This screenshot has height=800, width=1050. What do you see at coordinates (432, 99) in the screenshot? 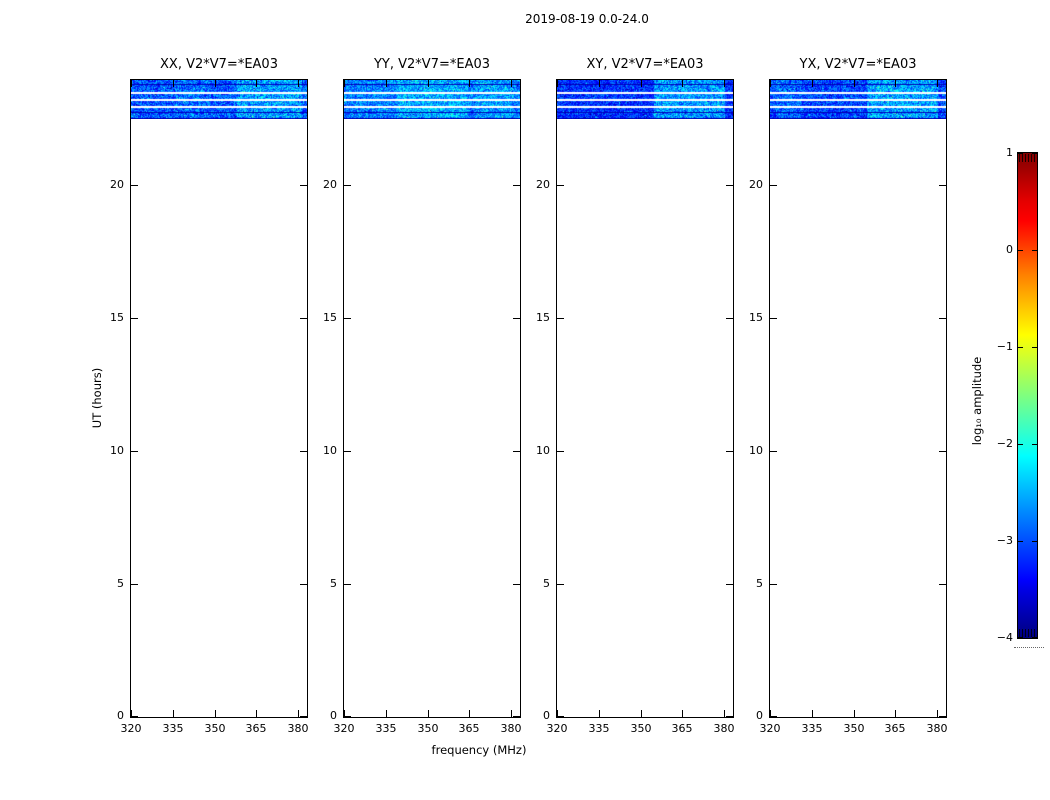
I see `spectrogram-data-yy` at bounding box center [432, 99].